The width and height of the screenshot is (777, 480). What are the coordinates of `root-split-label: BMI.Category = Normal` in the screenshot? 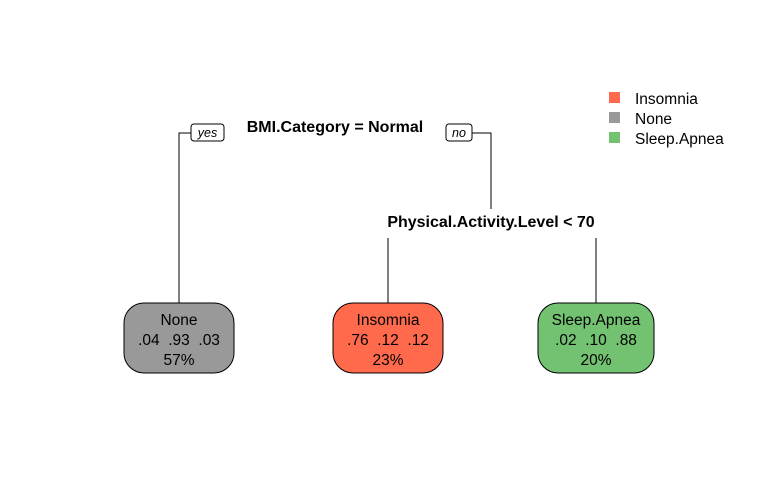 It's located at (335, 127).